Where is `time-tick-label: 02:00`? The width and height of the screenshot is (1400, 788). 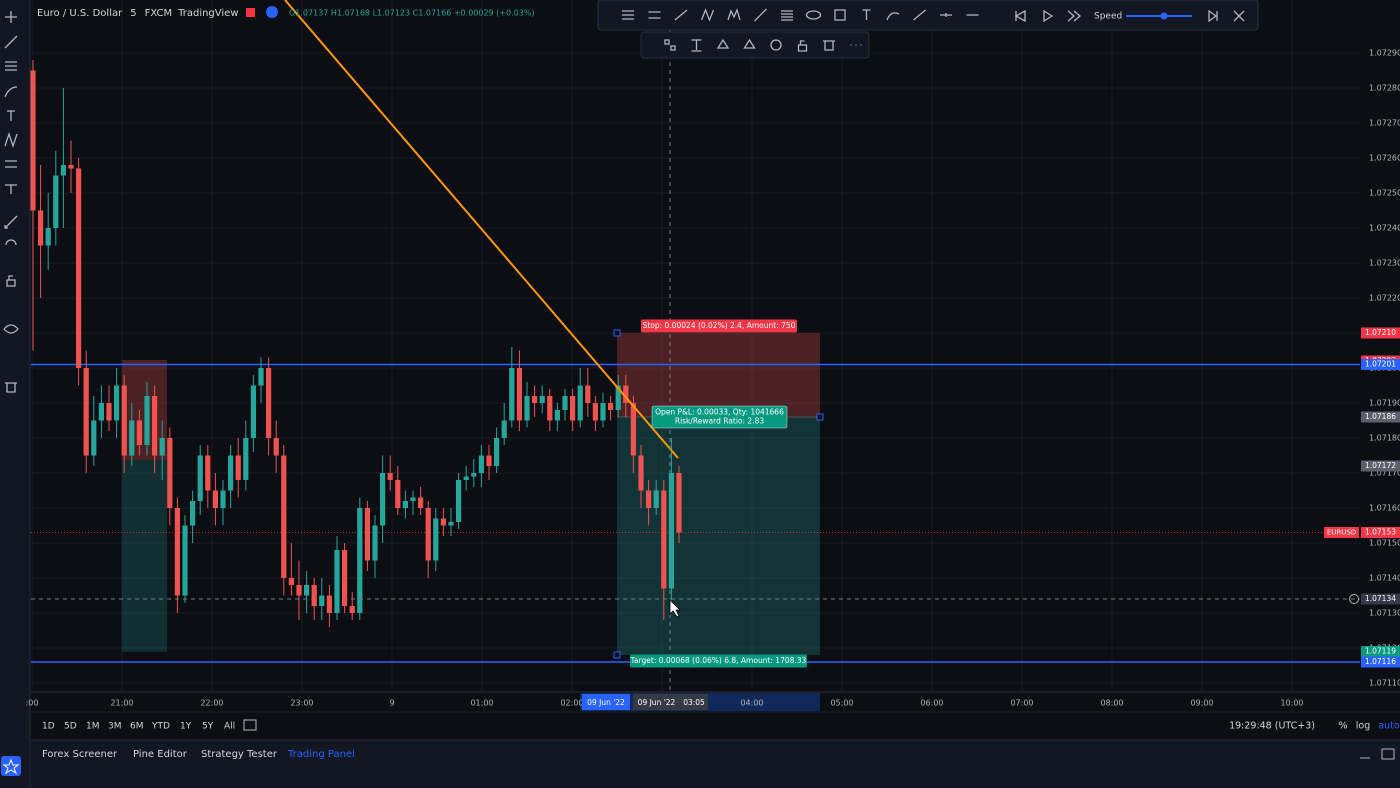 time-tick-label: 02:00 is located at coordinates (571, 703).